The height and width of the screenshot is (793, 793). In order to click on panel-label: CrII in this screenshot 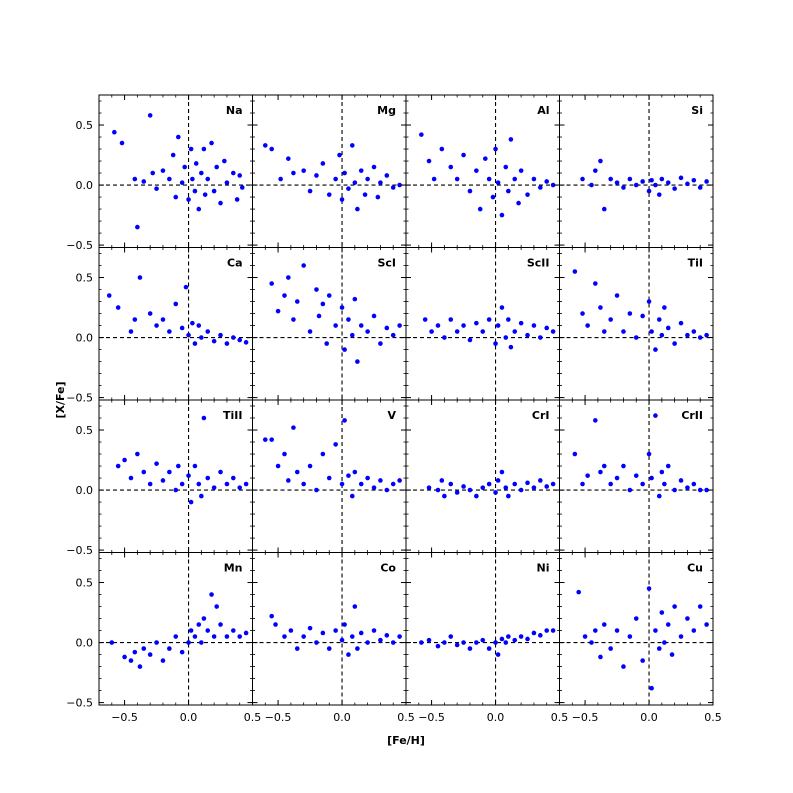, I will do `click(692, 415)`.